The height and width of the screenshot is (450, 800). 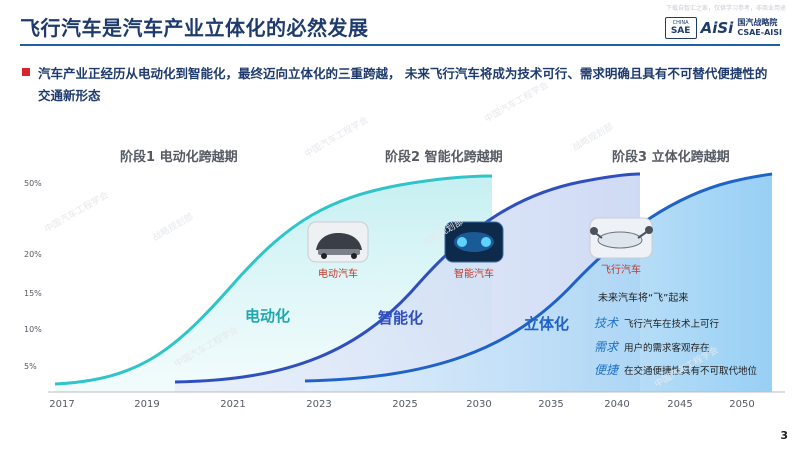 What do you see at coordinates (742, 404) in the screenshot?
I see `x-tick-label: 2050` at bounding box center [742, 404].